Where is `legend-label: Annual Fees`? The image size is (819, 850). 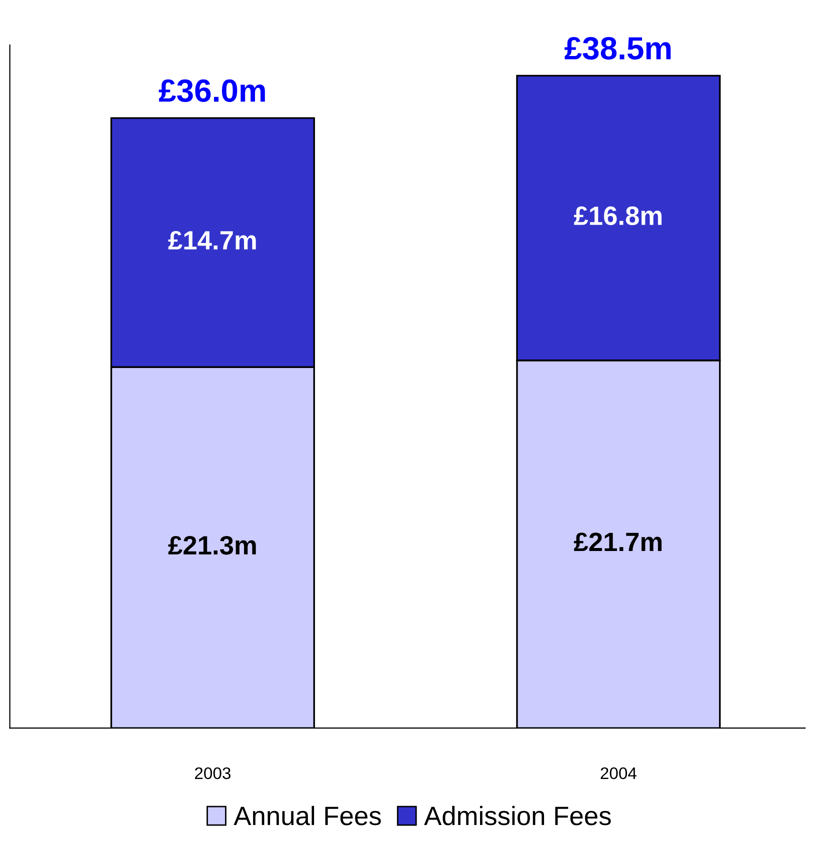
legend-label: Annual Fees is located at coordinates (307, 816).